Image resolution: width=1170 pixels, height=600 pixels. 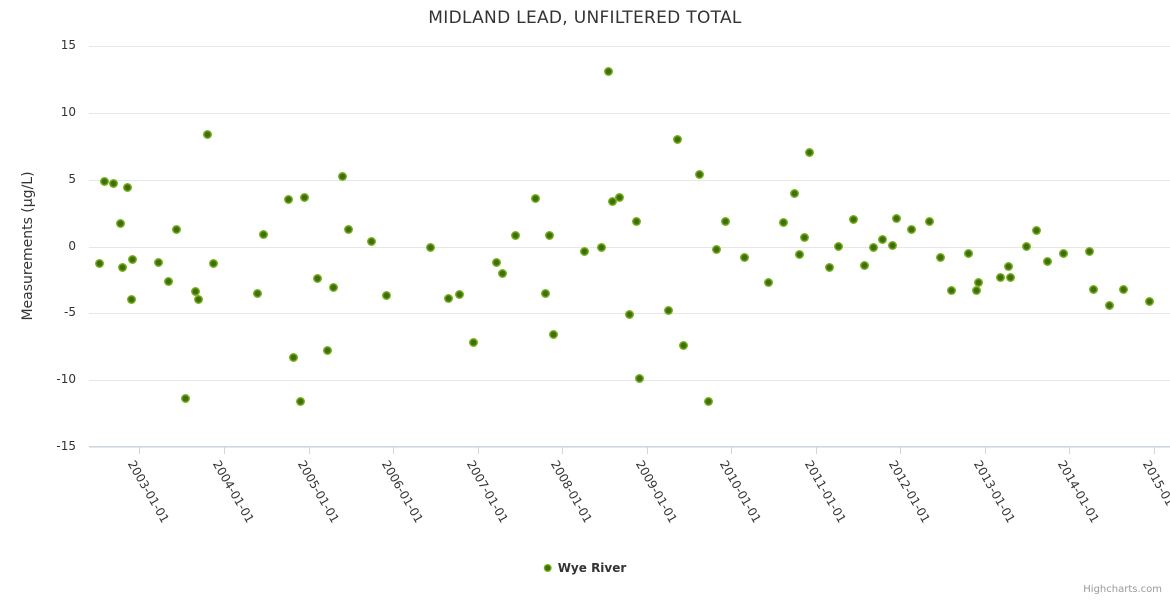 What do you see at coordinates (584, 568) in the screenshot?
I see `legend-item-wye-river: Wye River` at bounding box center [584, 568].